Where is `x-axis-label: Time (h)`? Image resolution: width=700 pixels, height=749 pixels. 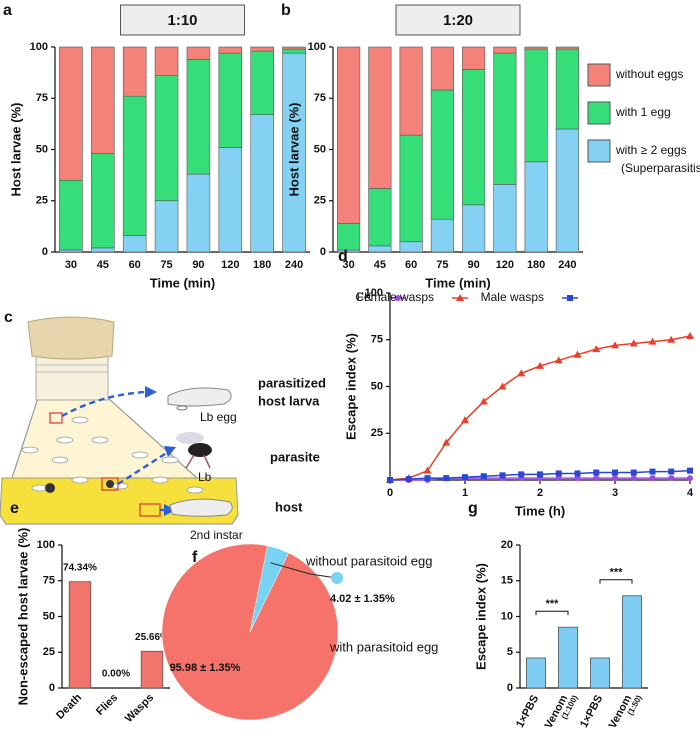
x-axis-label: Time (h) is located at coordinates (540, 510).